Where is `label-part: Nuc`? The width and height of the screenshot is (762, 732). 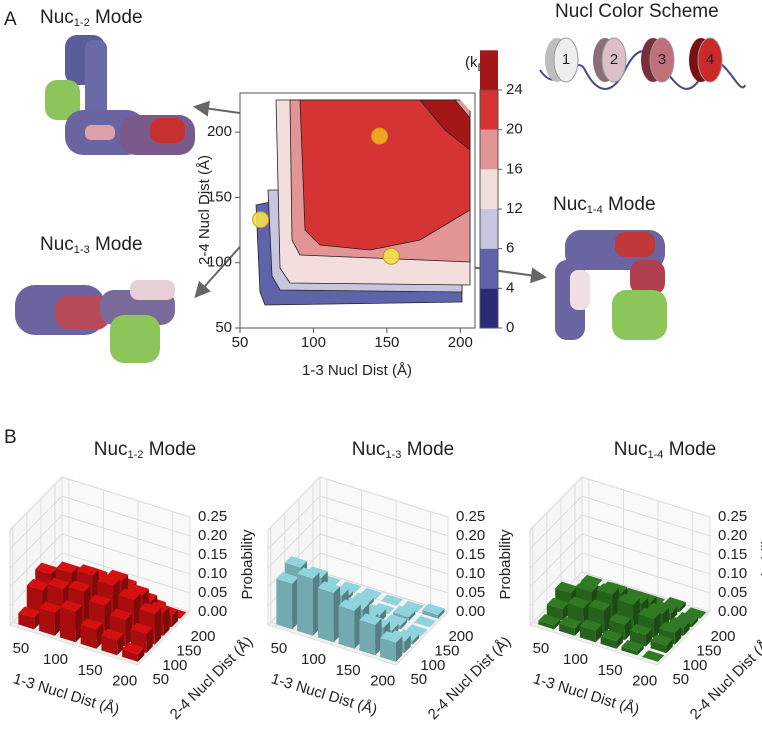 label-part: Nuc is located at coordinates (57, 17).